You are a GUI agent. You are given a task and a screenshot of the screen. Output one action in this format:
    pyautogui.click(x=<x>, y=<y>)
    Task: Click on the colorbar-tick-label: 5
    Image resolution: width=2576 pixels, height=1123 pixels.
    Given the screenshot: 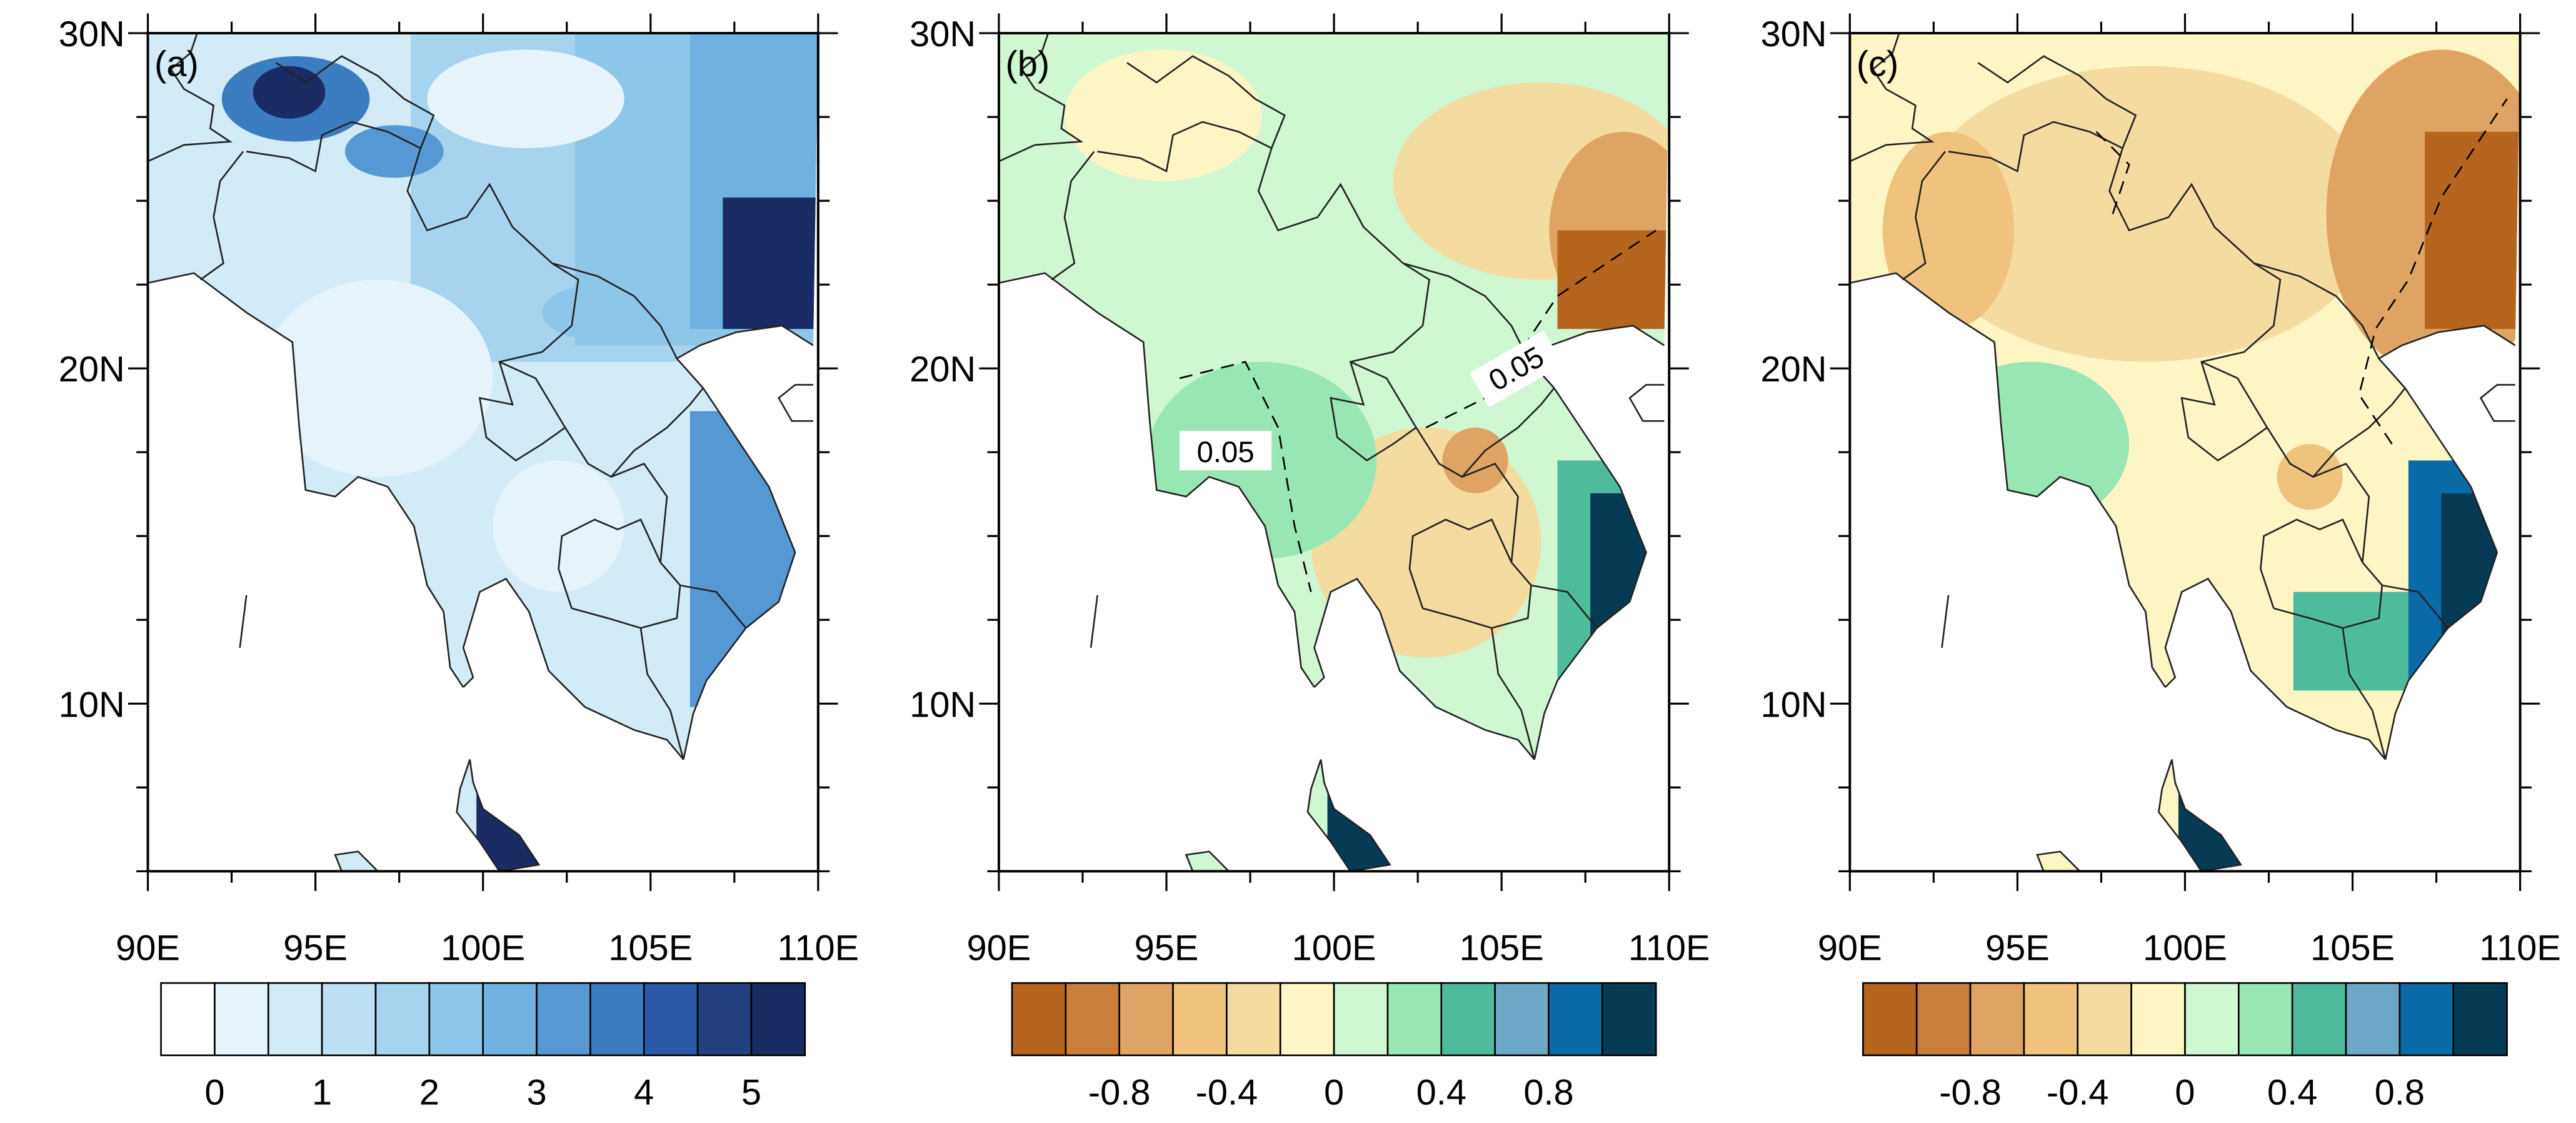 What is the action you would take?
    pyautogui.click(x=751, y=1093)
    